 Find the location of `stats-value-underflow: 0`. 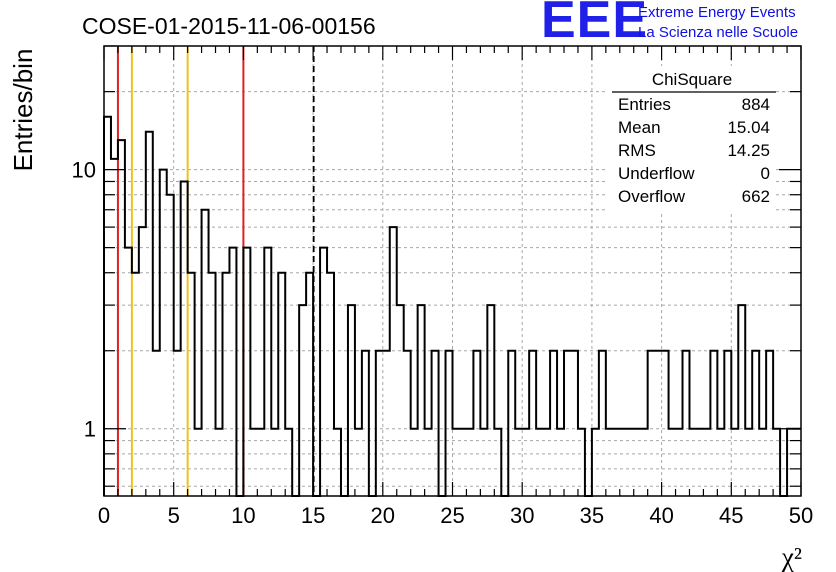

stats-value-underflow: 0 is located at coordinates (765, 173).